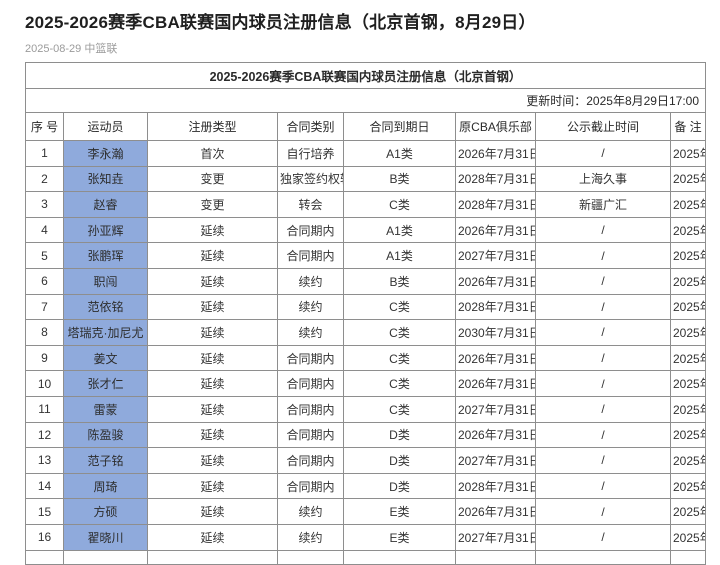  What do you see at coordinates (105, 409) in the screenshot?
I see `cell-player: 雷蒙` at bounding box center [105, 409].